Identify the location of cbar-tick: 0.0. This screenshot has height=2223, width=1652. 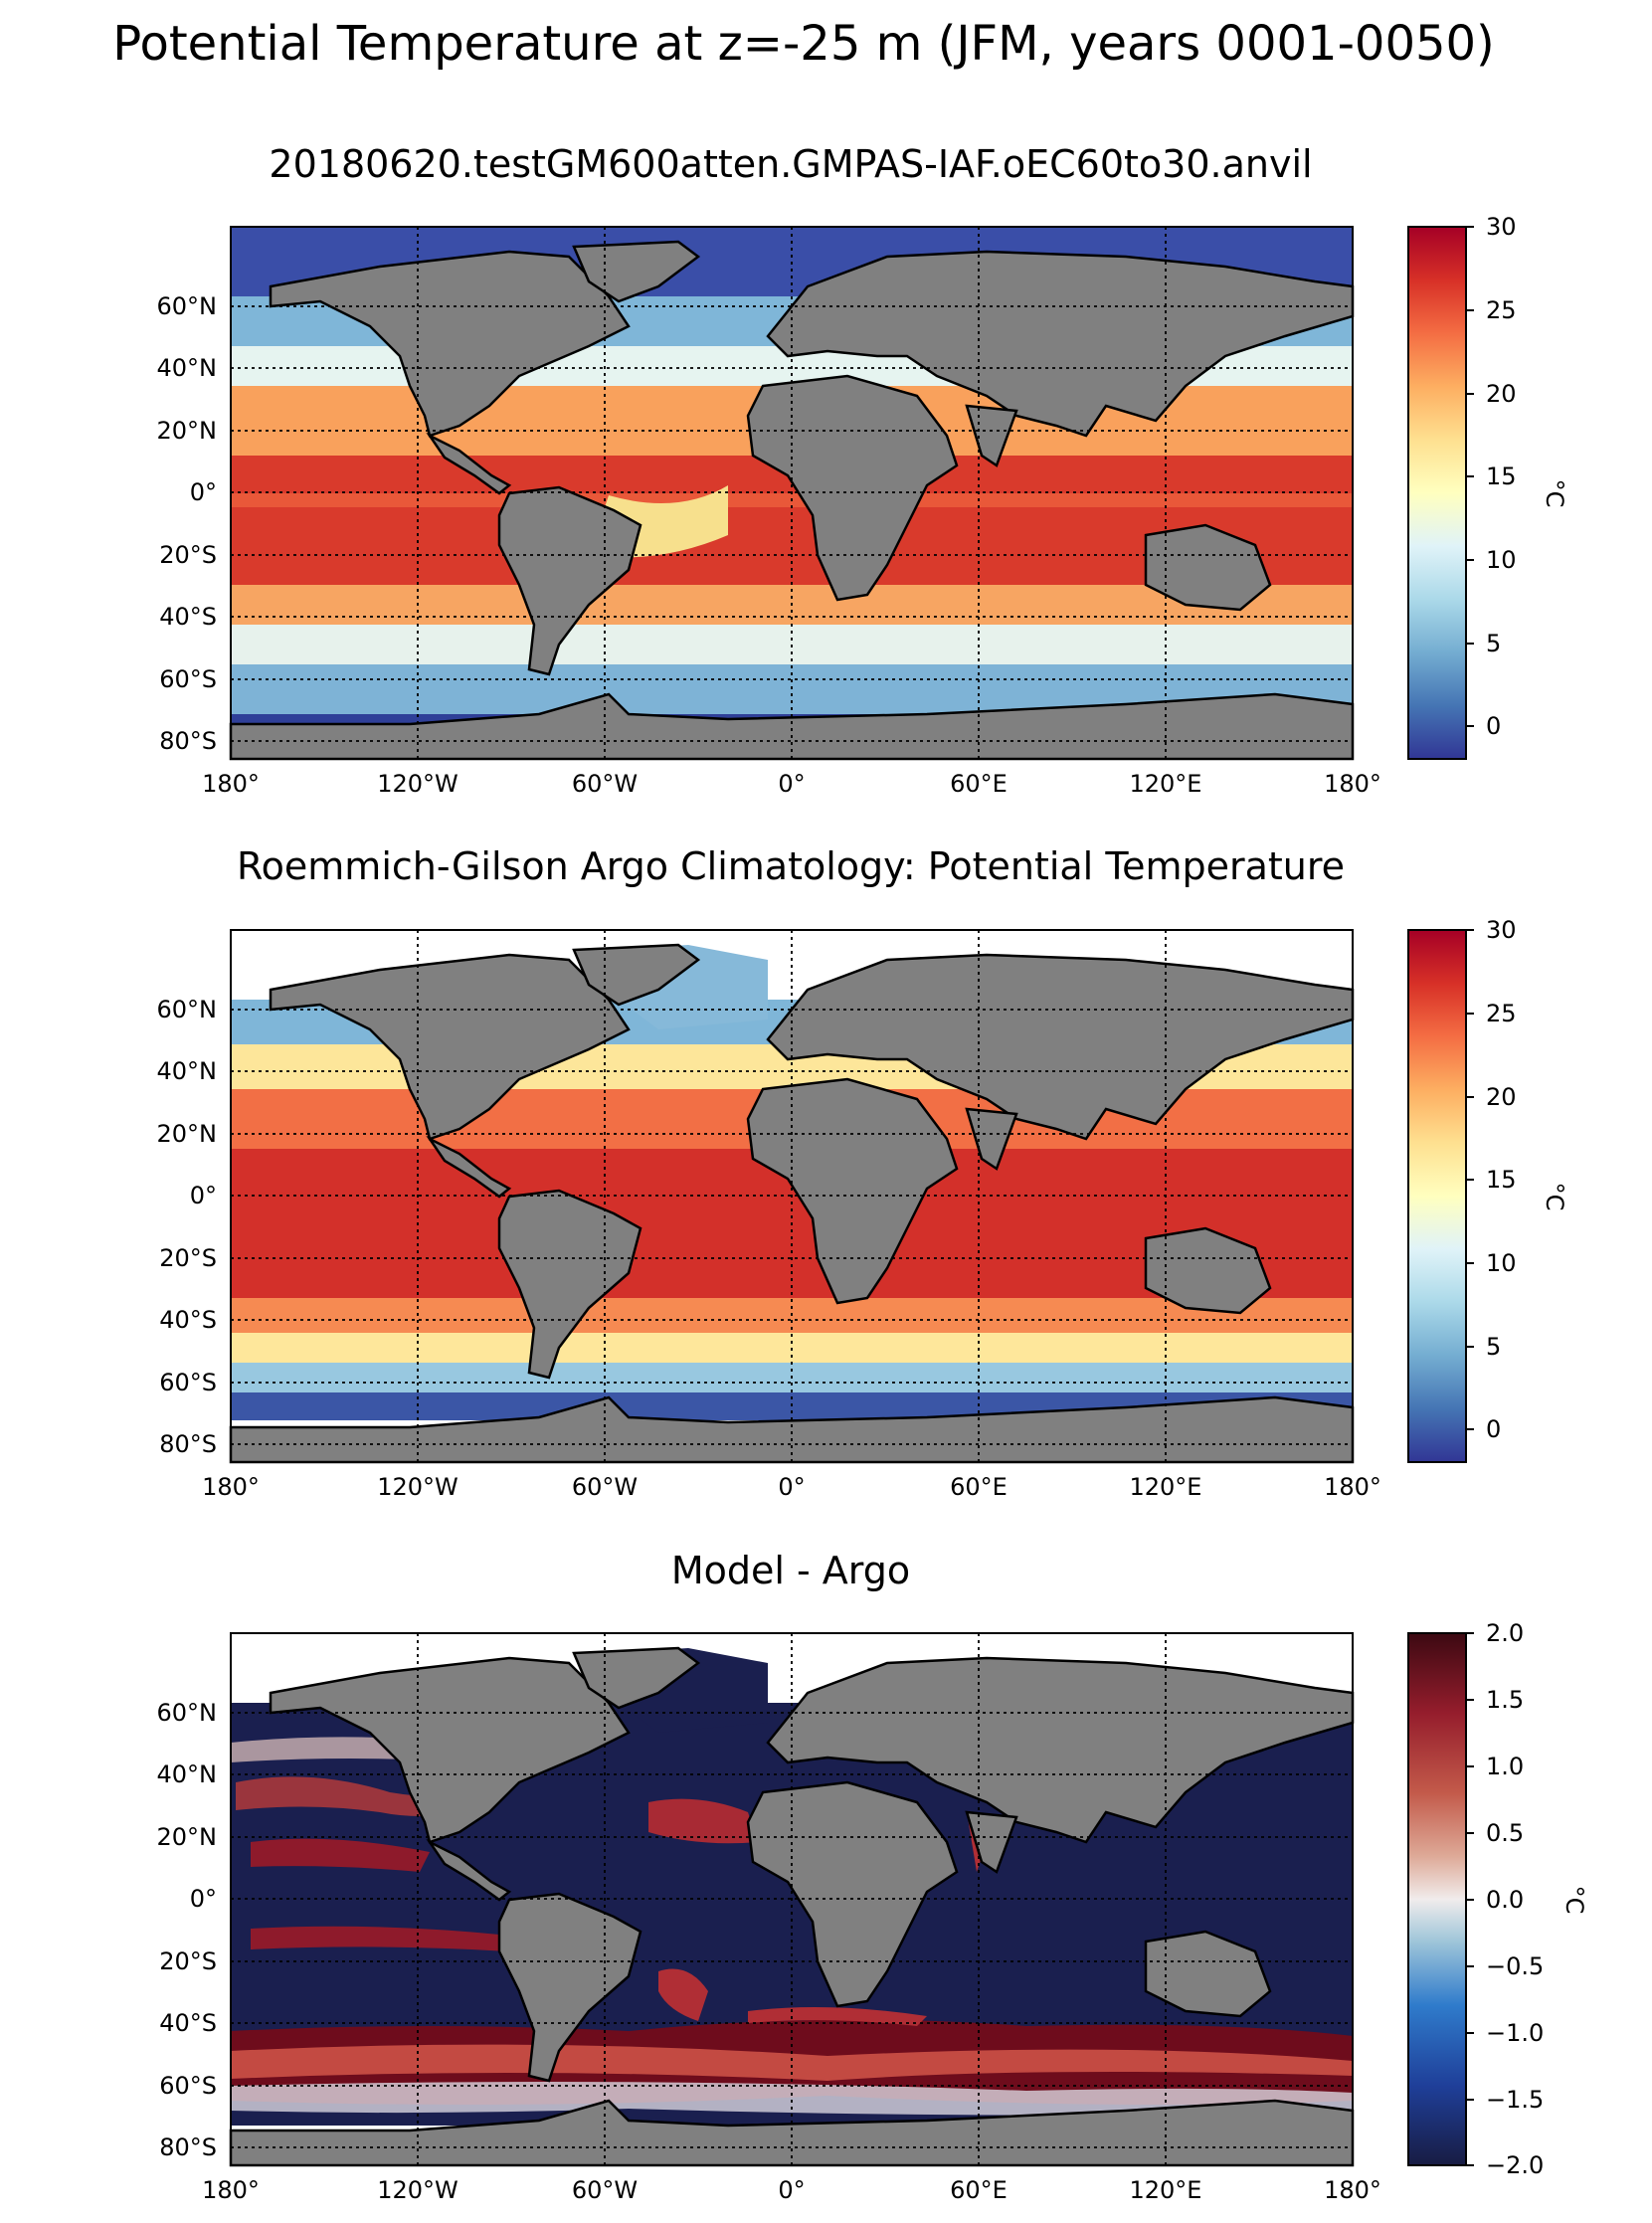
(1505, 1900).